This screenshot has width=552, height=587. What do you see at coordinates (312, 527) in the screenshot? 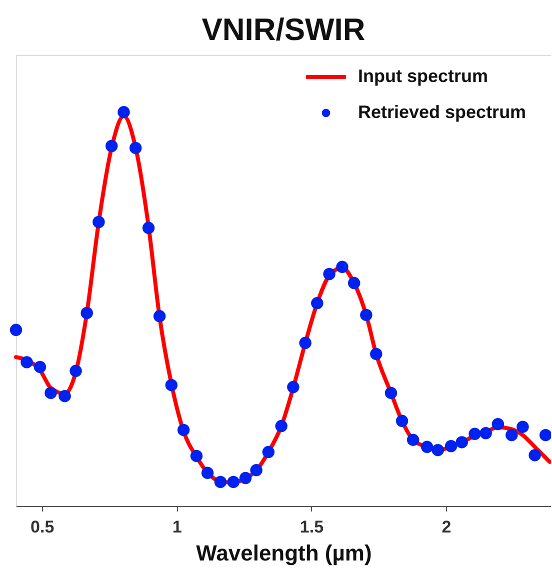
I see `x-tick-label: 1.5` at bounding box center [312, 527].